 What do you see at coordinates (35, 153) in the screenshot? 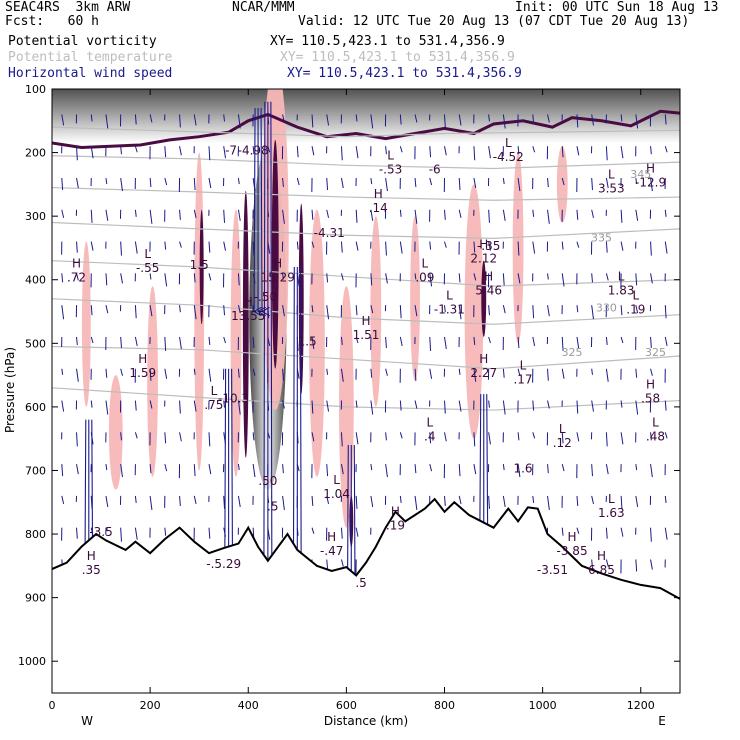
I see `y-tick-label: 200` at bounding box center [35, 153].